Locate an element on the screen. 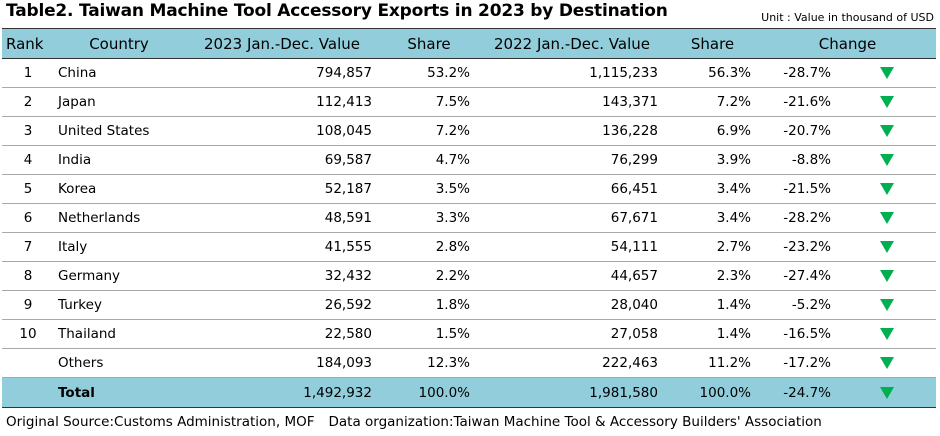 This screenshot has width=940, height=436. change-cell: -23.2% is located at coordinates (798, 247).